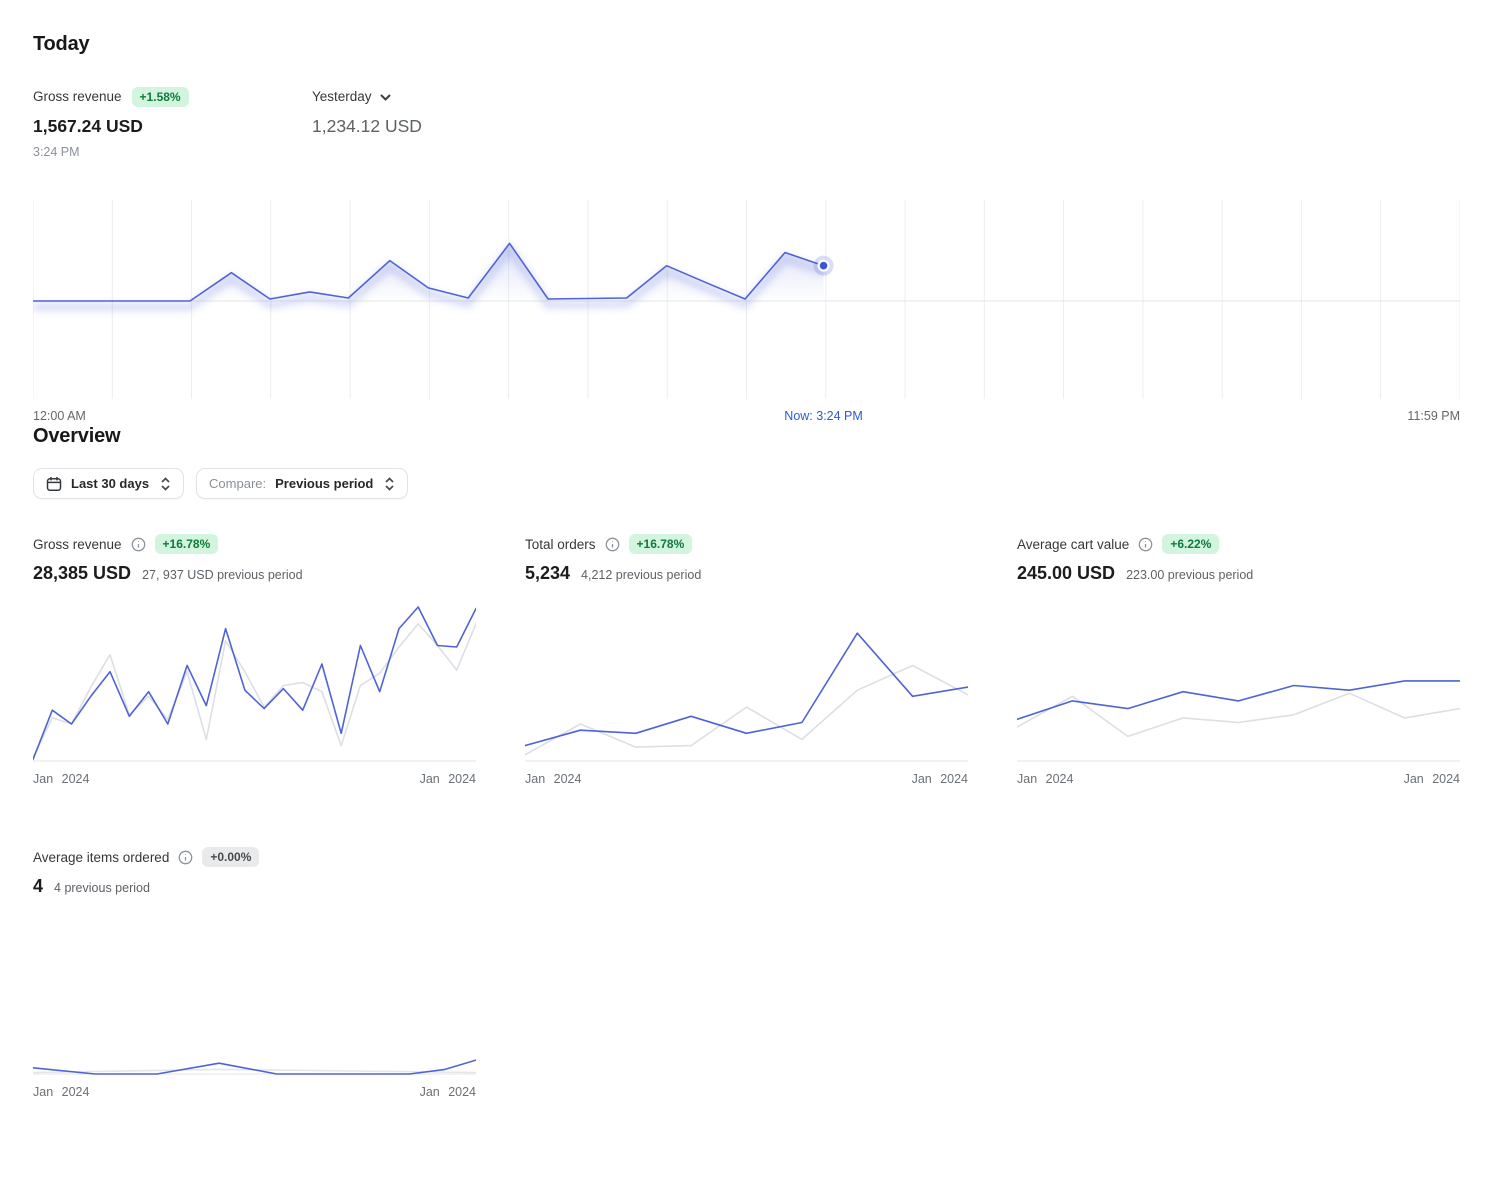 The width and height of the screenshot is (1496, 1201). What do you see at coordinates (823, 416) in the screenshot?
I see `axis-now-label: Now: 3:24 PM` at bounding box center [823, 416].